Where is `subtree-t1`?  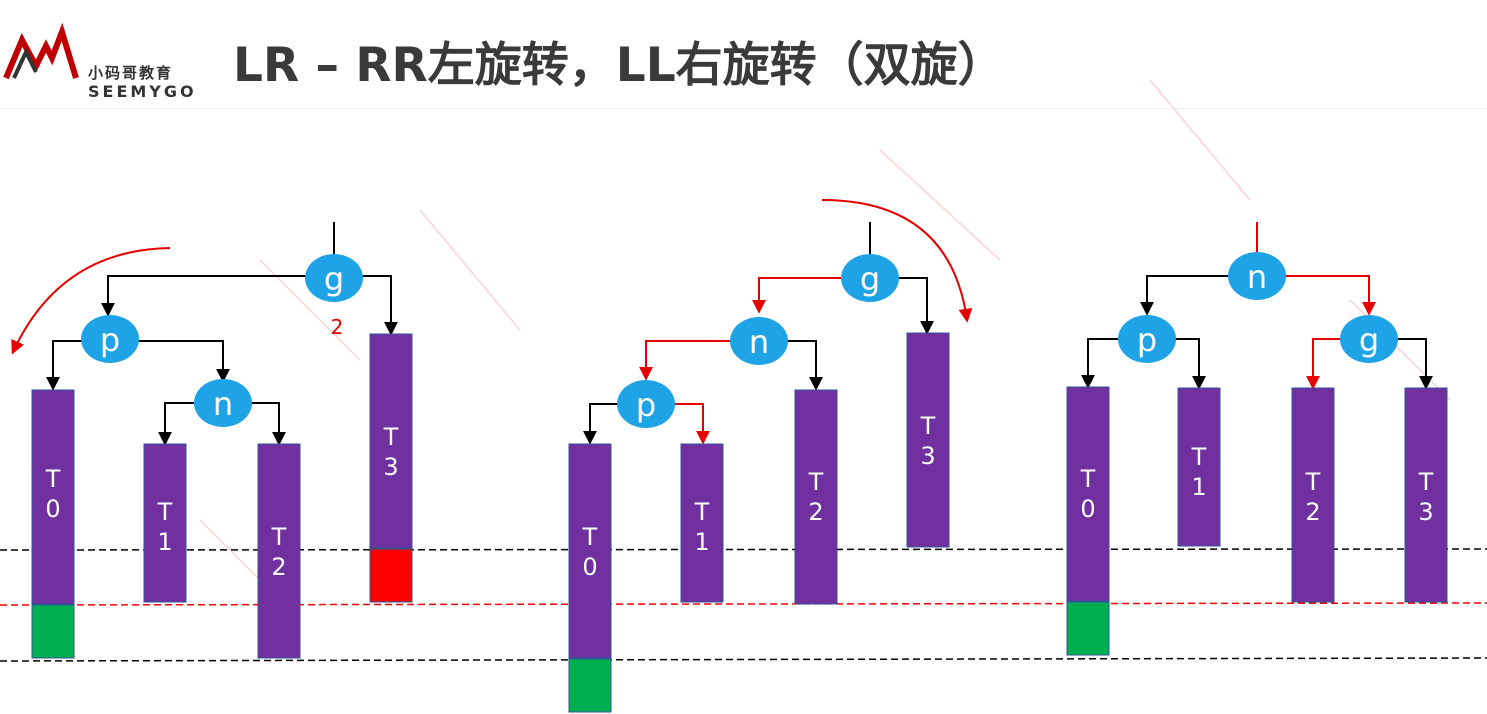
subtree-t1 is located at coordinates (165, 523).